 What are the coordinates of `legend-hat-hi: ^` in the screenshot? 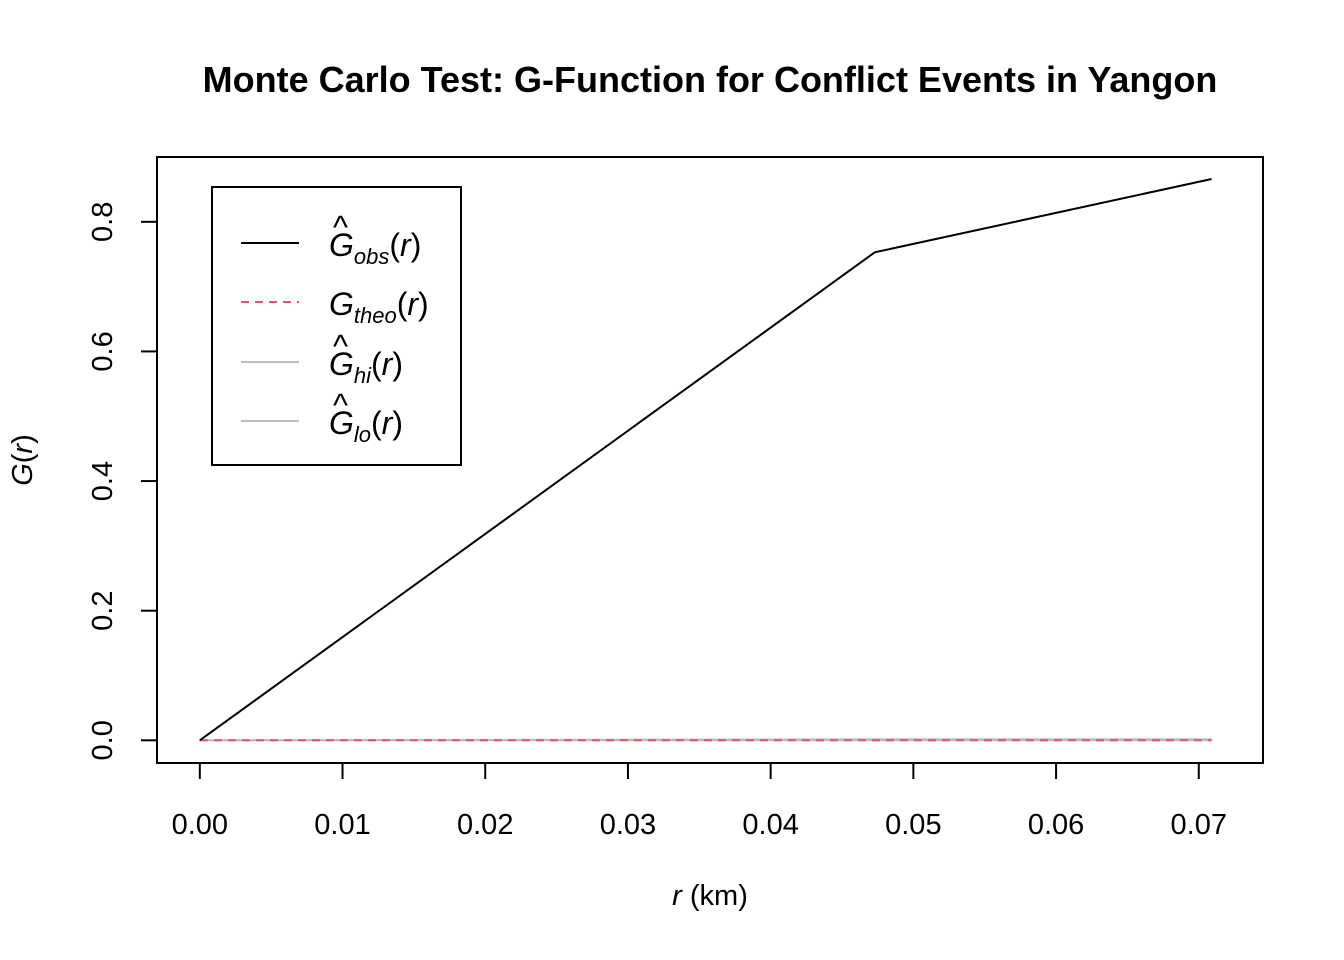 It's located at (340, 346).